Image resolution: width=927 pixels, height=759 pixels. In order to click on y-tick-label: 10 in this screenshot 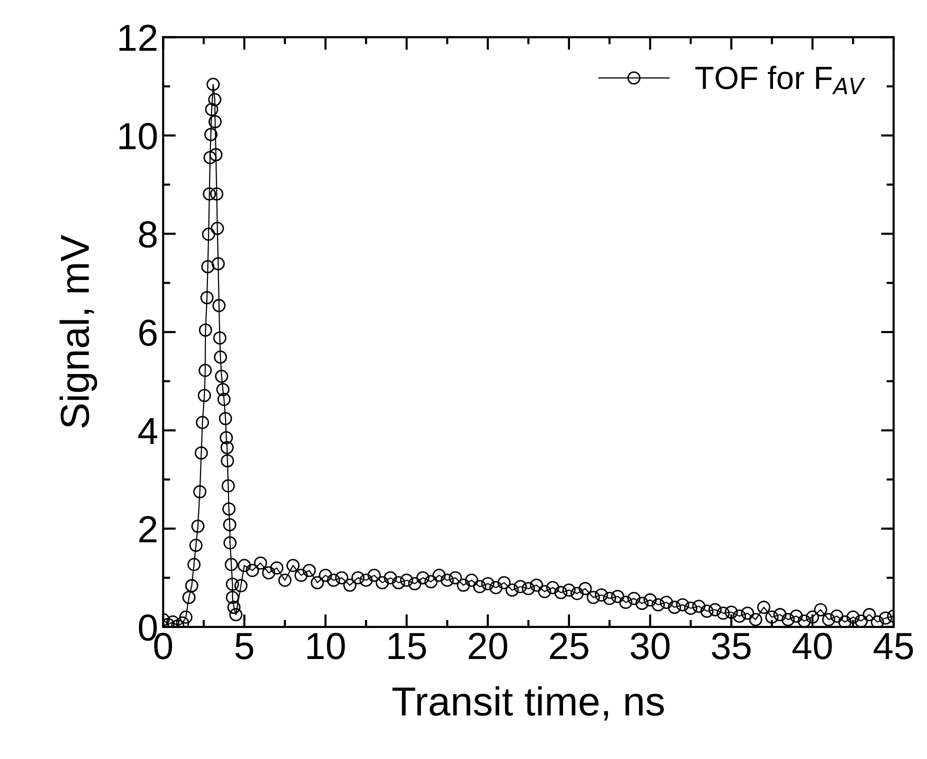, I will do `click(138, 136)`.